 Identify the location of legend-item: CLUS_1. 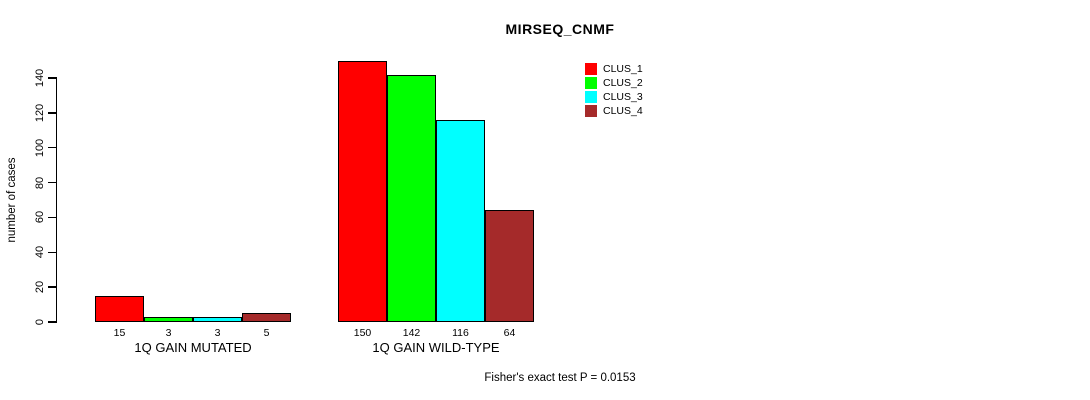
(614, 69).